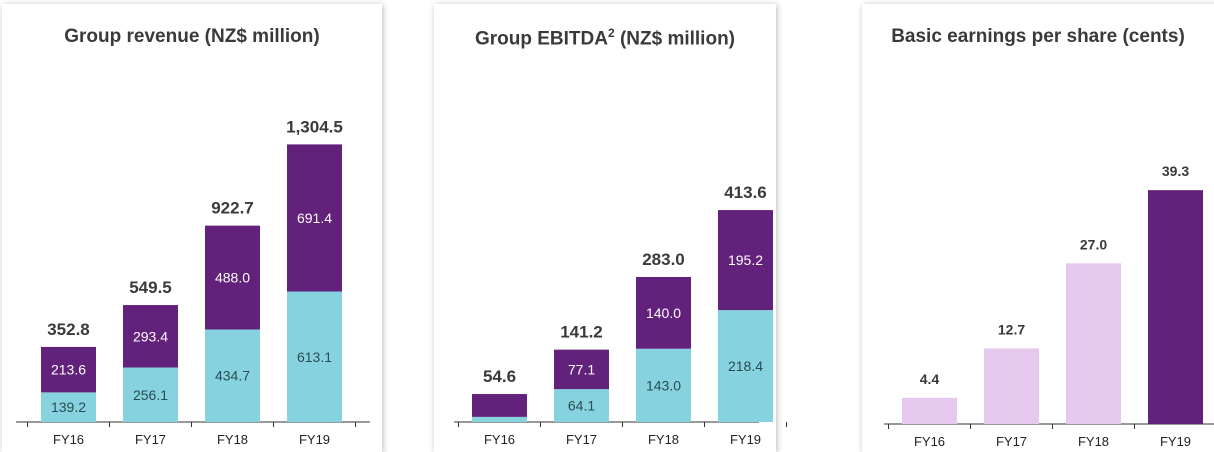 The height and width of the screenshot is (452, 1214). Describe the element at coordinates (581, 332) in the screenshot. I see `bar-total-label: 141.2` at that location.